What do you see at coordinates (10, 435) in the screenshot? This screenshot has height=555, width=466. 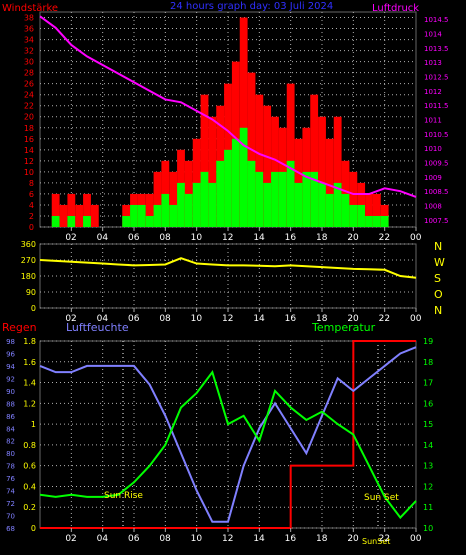 I see `humidity-axis-ticks: 68 70 72 74 76 78 80 82 84 86 88 90 92 94 96 98` at bounding box center [10, 435].